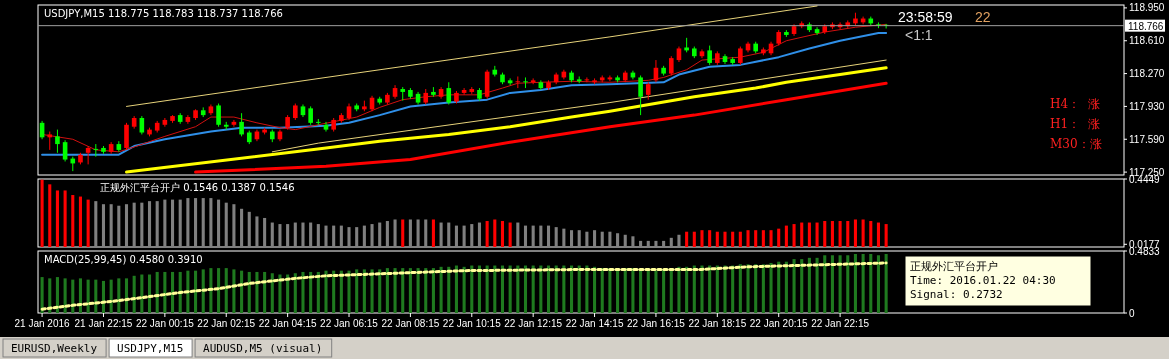 The height and width of the screenshot is (359, 1169). Describe the element at coordinates (983, 280) in the screenshot. I see `annotation: Time: 2016.01.22 04:30` at that location.